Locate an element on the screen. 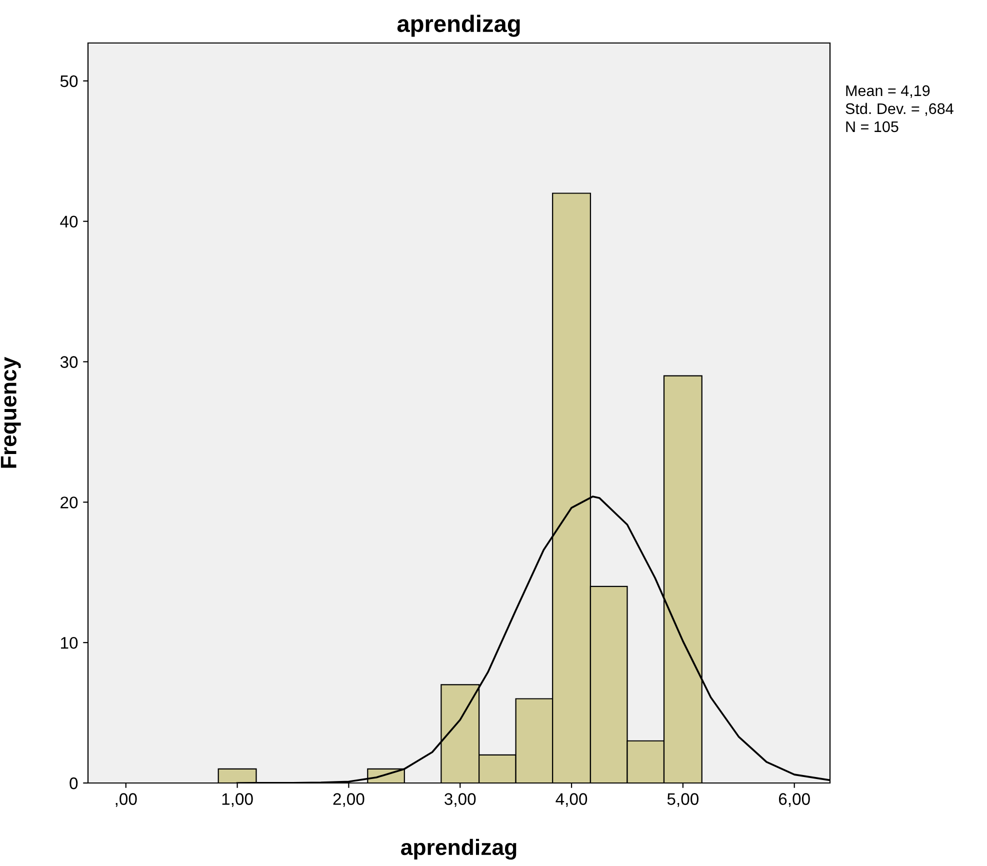 The height and width of the screenshot is (866, 987). x-tick-label: 5,00 is located at coordinates (683, 800).